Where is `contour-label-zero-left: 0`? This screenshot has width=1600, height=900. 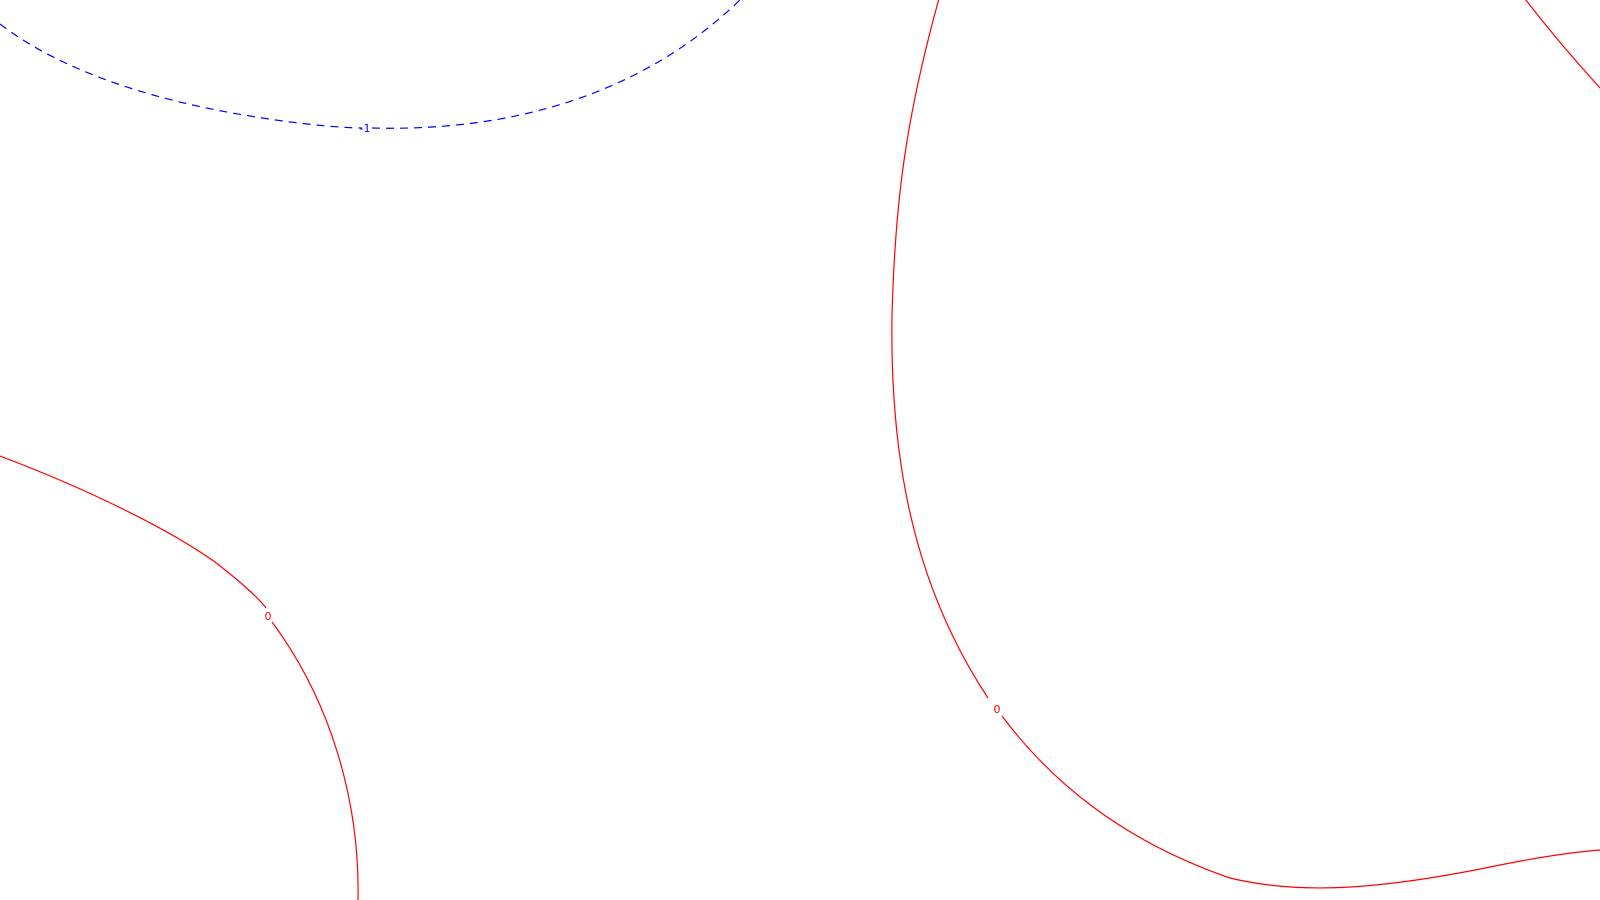 contour-label-zero-left: 0 is located at coordinates (268, 616).